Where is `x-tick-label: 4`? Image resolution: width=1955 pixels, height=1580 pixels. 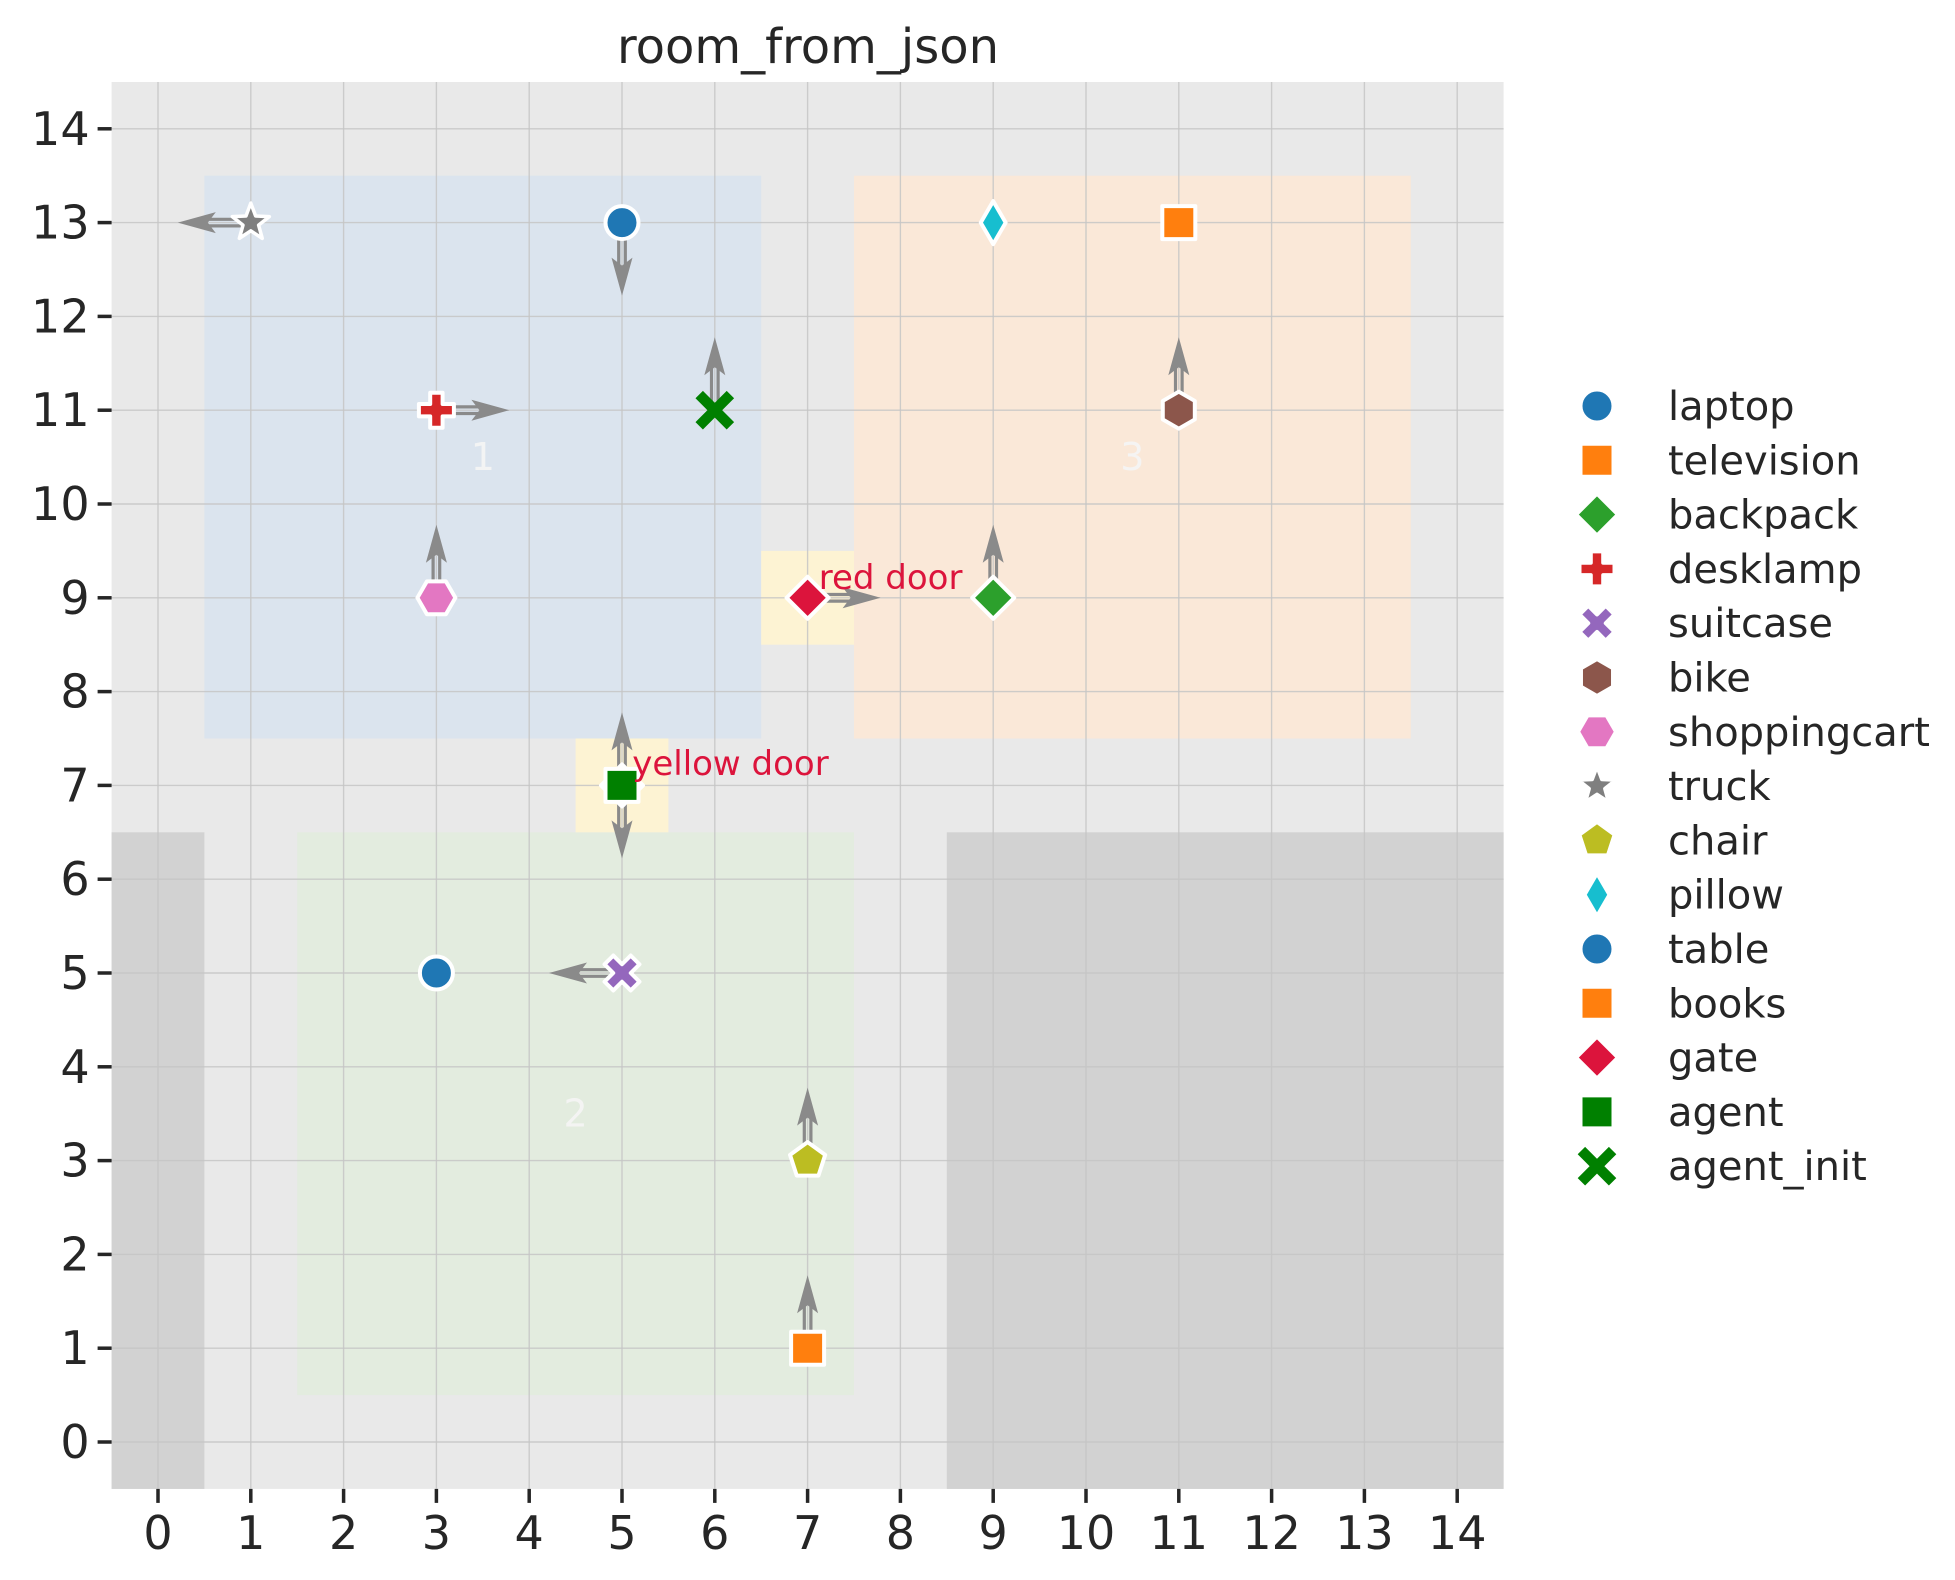
x-tick-label: 4 is located at coordinates (529, 1533).